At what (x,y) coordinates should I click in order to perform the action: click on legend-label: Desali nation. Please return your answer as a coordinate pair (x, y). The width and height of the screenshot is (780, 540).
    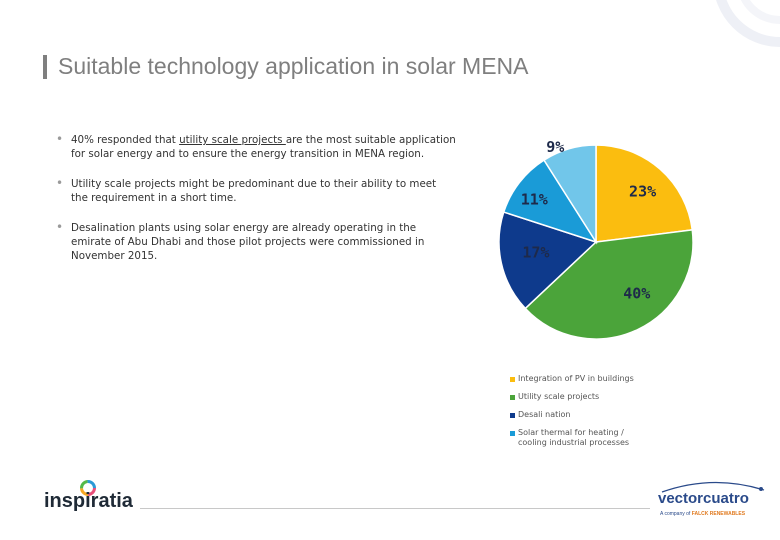
    Looking at the image, I should click on (544, 414).